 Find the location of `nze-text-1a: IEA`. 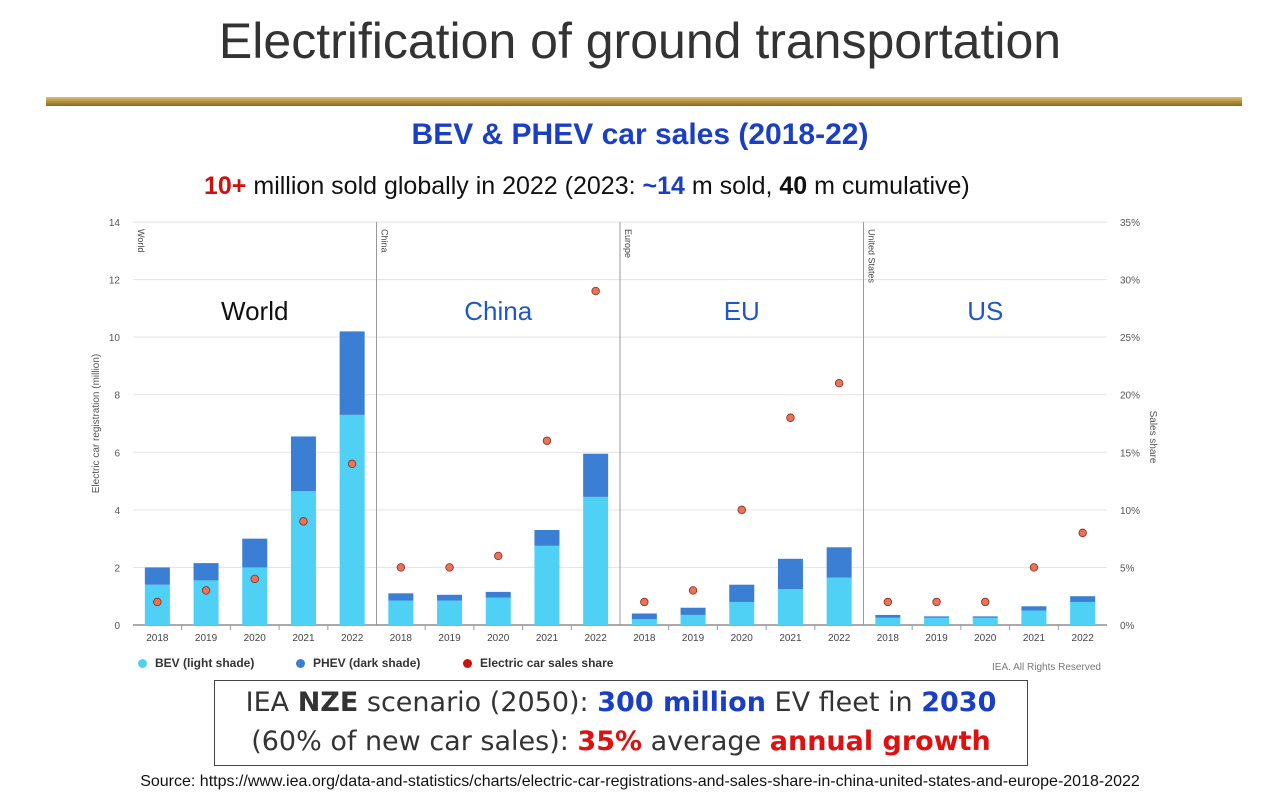

nze-text-1a: IEA is located at coordinates (271, 702).